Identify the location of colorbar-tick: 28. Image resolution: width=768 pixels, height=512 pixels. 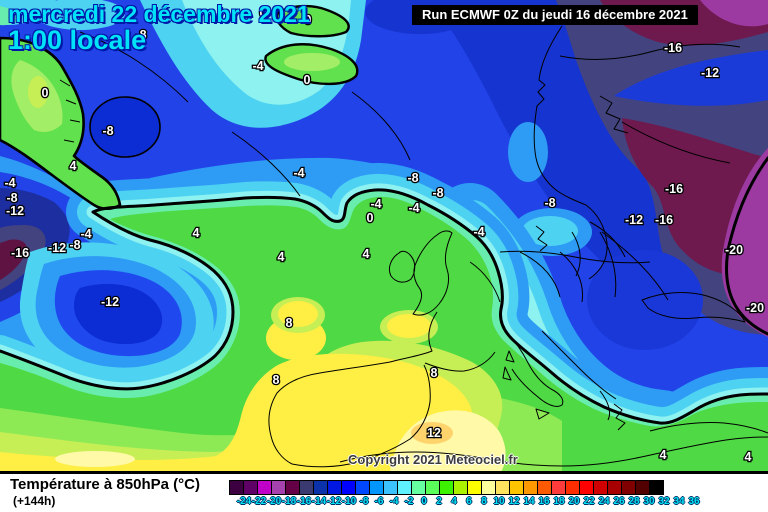
(634, 501).